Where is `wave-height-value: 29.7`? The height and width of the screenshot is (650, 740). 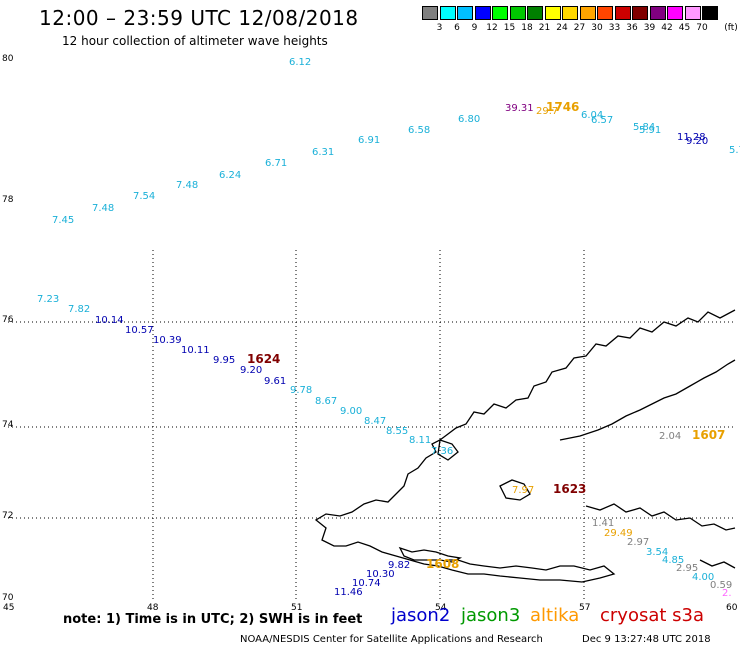
wave-height-value: 29.7 is located at coordinates (547, 111).